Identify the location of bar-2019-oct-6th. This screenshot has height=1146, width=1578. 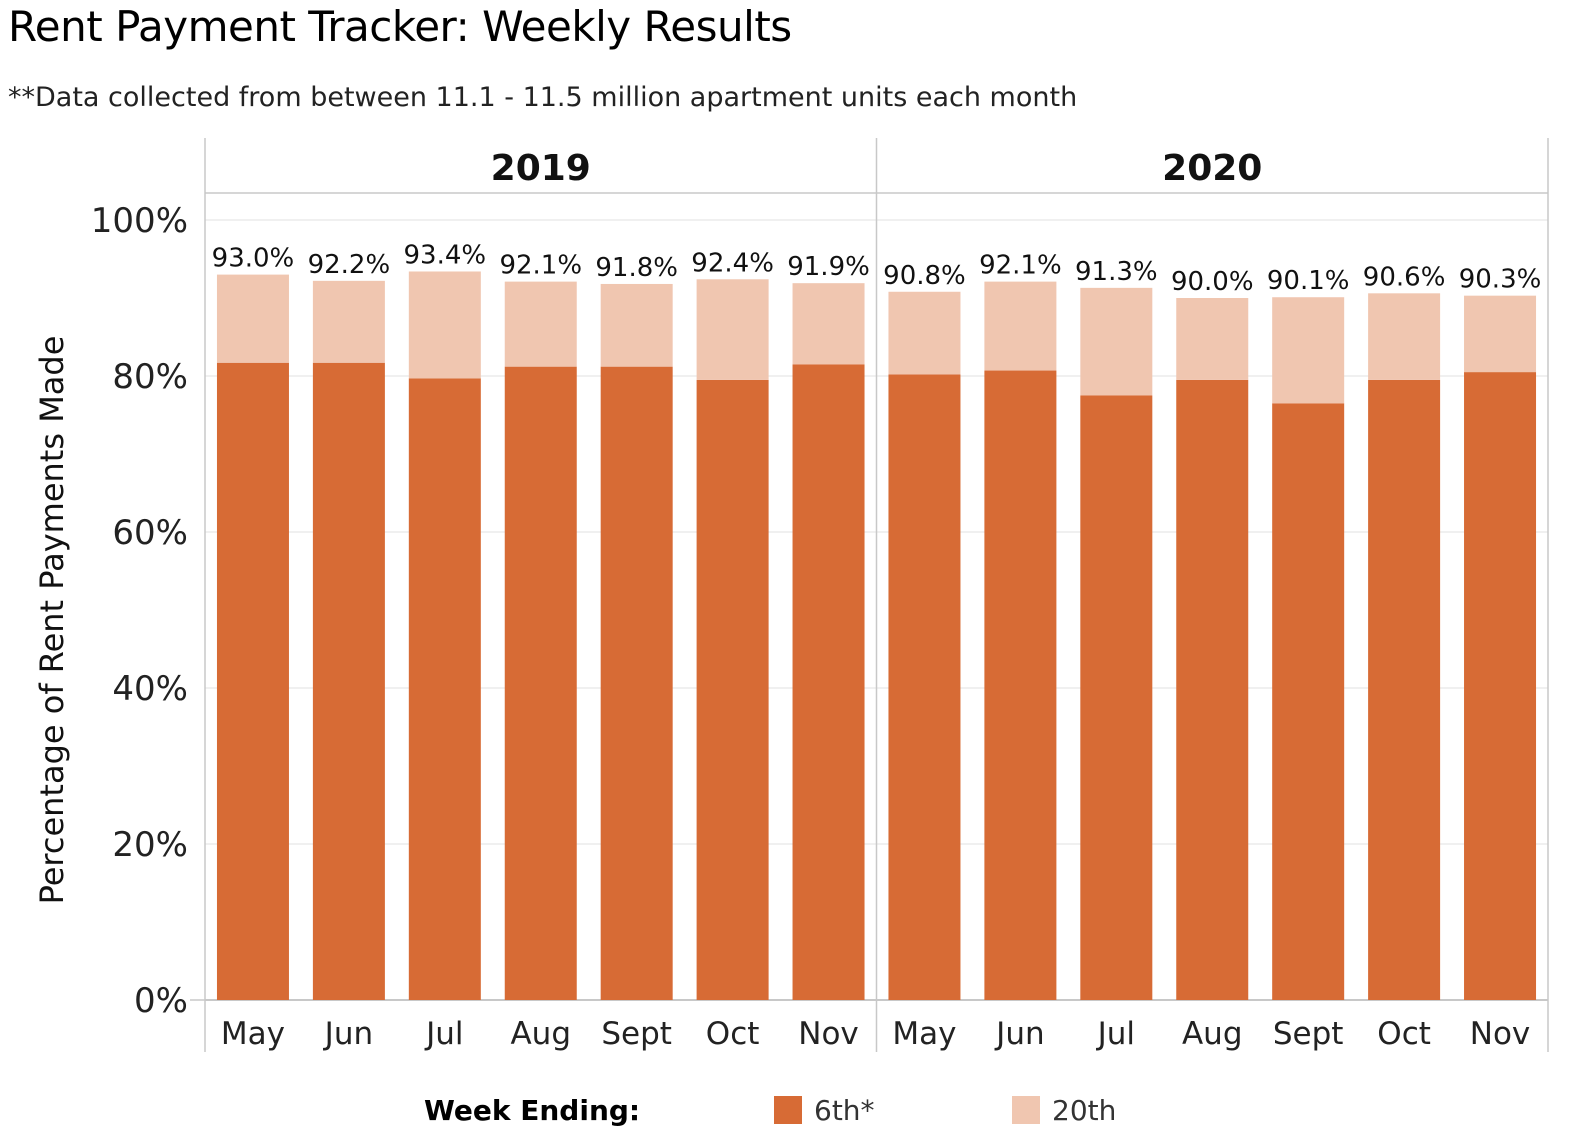
(732, 689).